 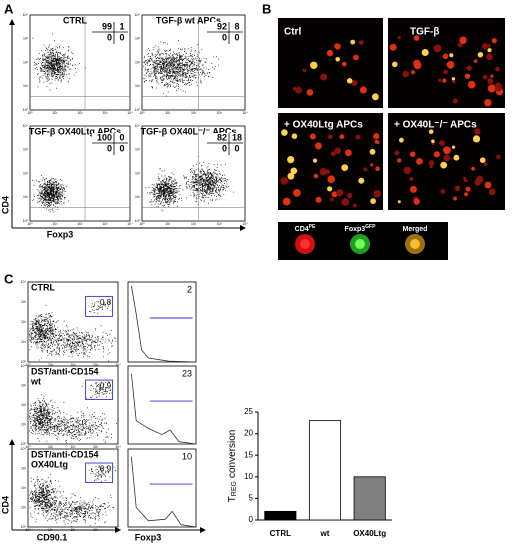 What do you see at coordinates (110, 144) in the screenshot?
I see `quadrant-box` at bounding box center [110, 144].